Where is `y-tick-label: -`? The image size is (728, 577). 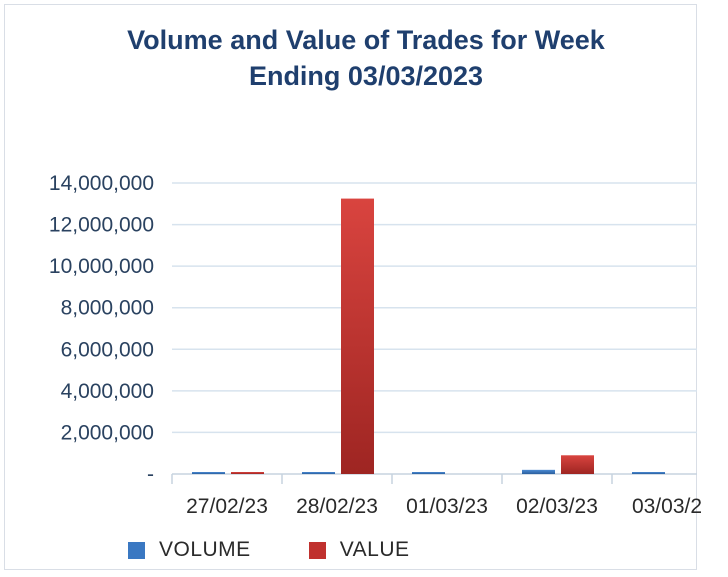 y-tick-label: - is located at coordinates (150, 474).